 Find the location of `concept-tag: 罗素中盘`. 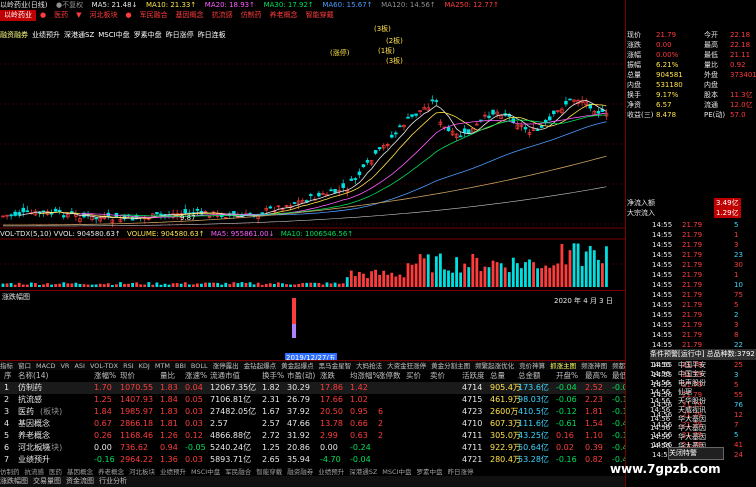

concept-tag: 罗素中盘 is located at coordinates (147, 35).